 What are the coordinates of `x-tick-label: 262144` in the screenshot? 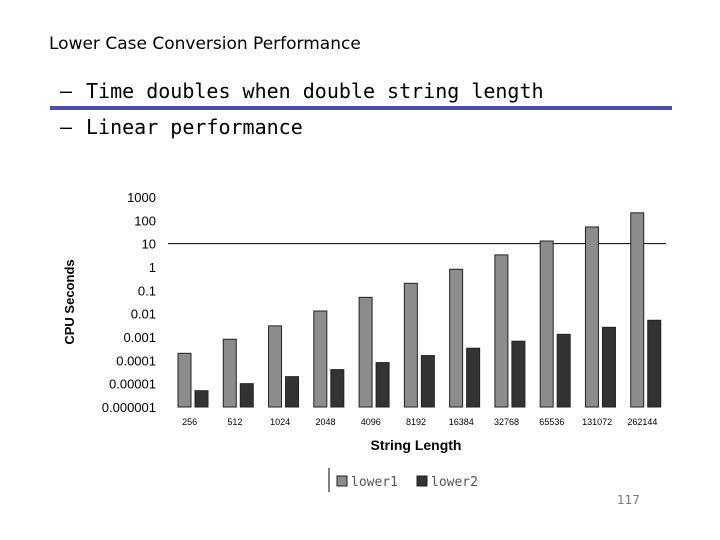 It's located at (642, 422).